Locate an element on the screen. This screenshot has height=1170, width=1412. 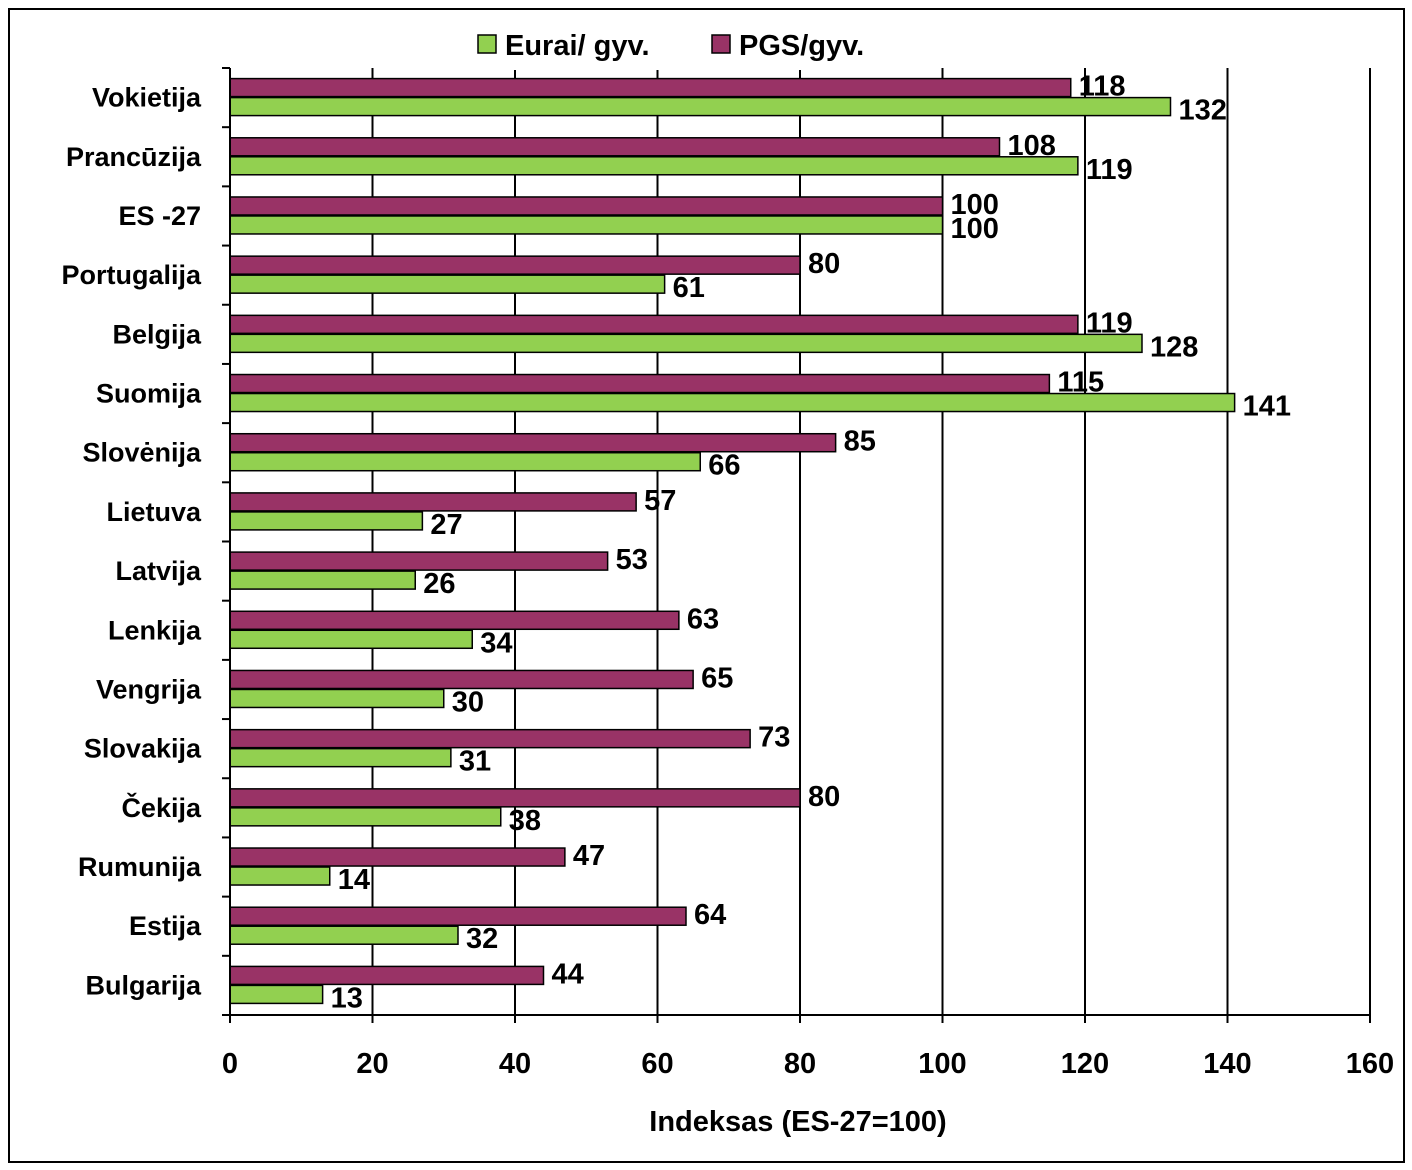
data-label-pgs: 73 is located at coordinates (774, 738).